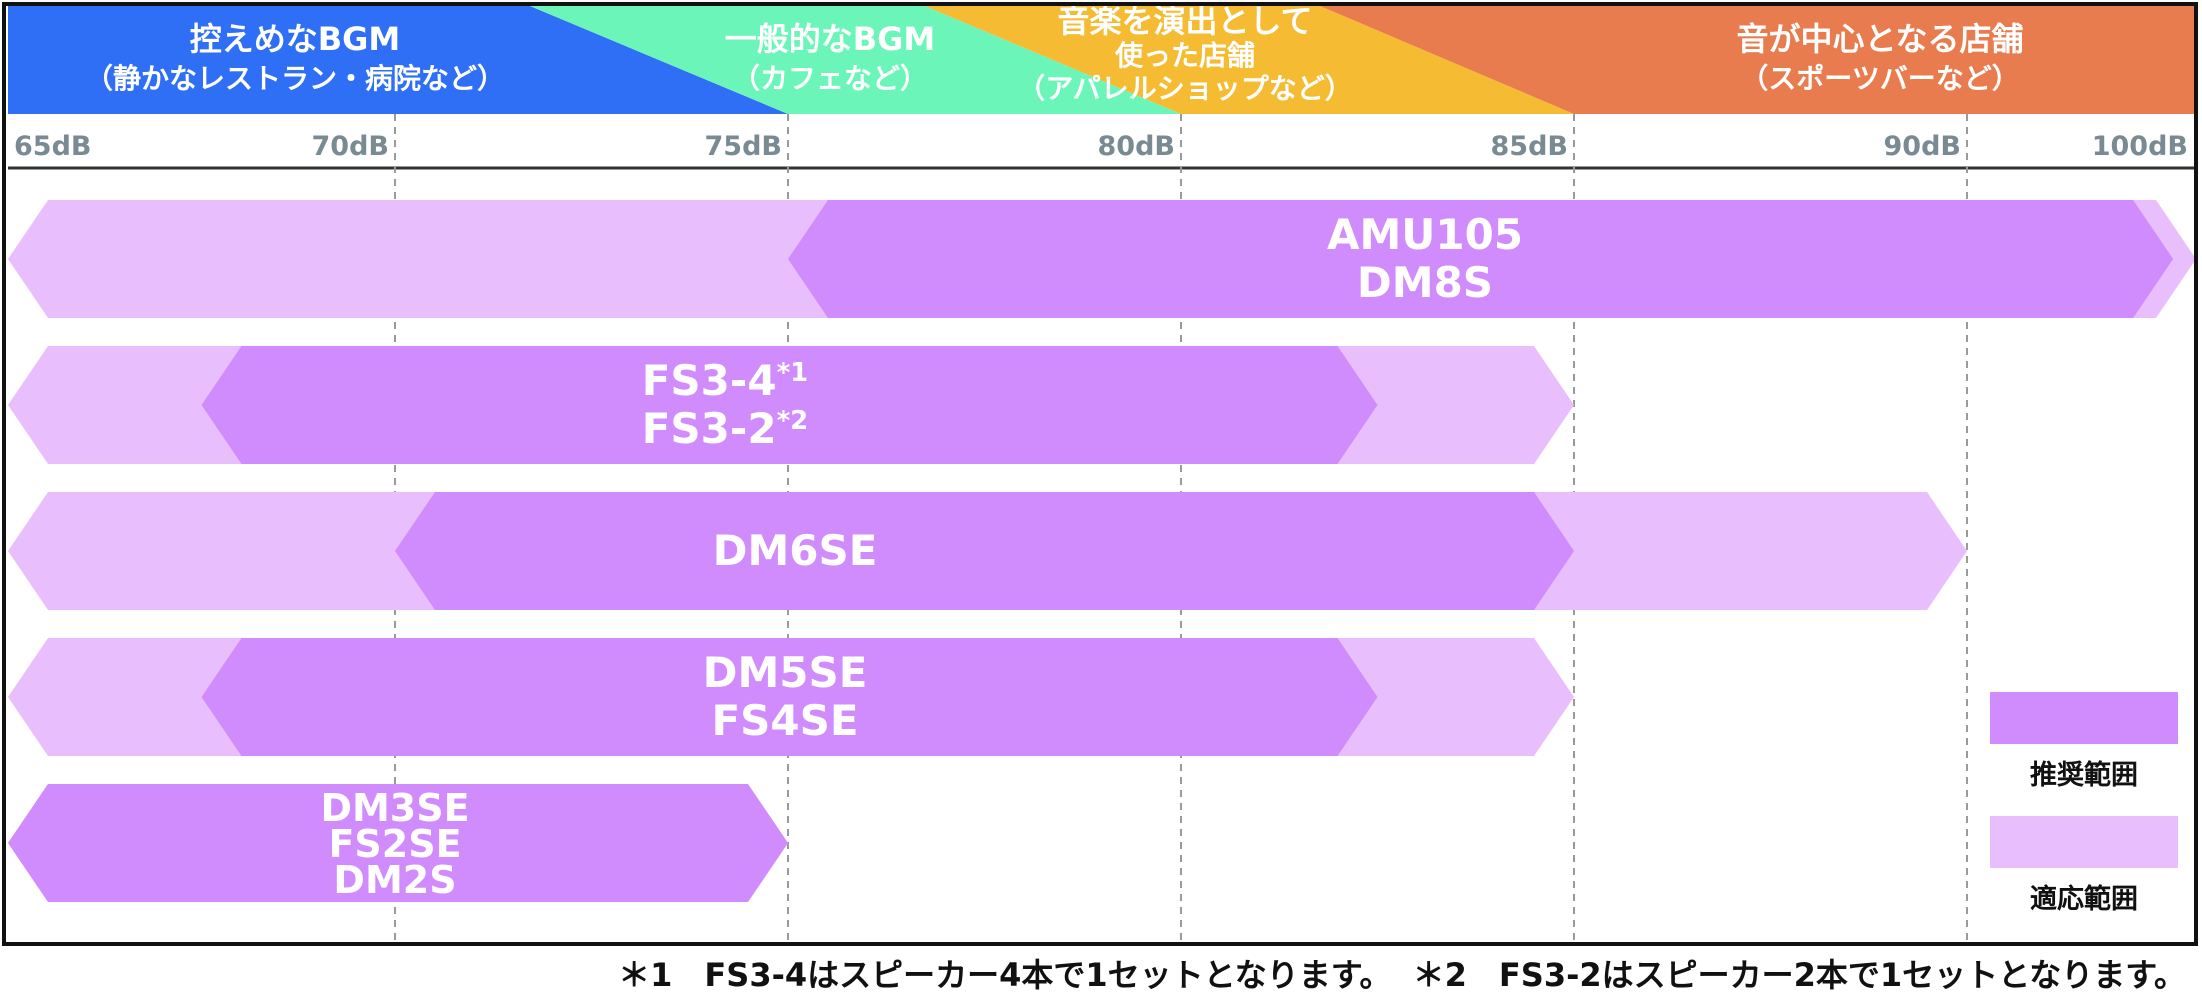 This screenshot has height=1003, width=2202. Describe the element at coordinates (830, 78) in the screenshot. I see `zone-label-1-1: （カフェなど）` at that location.